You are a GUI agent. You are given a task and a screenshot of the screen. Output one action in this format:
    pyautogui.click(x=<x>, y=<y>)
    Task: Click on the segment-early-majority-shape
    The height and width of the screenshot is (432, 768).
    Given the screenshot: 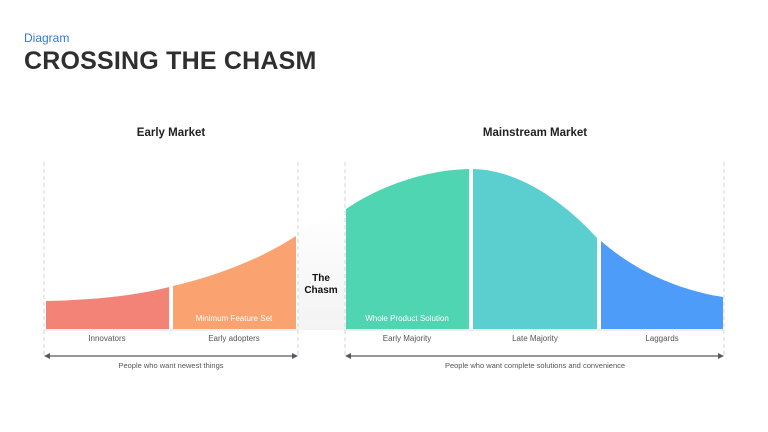 What is the action you would take?
    pyautogui.click(x=407, y=249)
    